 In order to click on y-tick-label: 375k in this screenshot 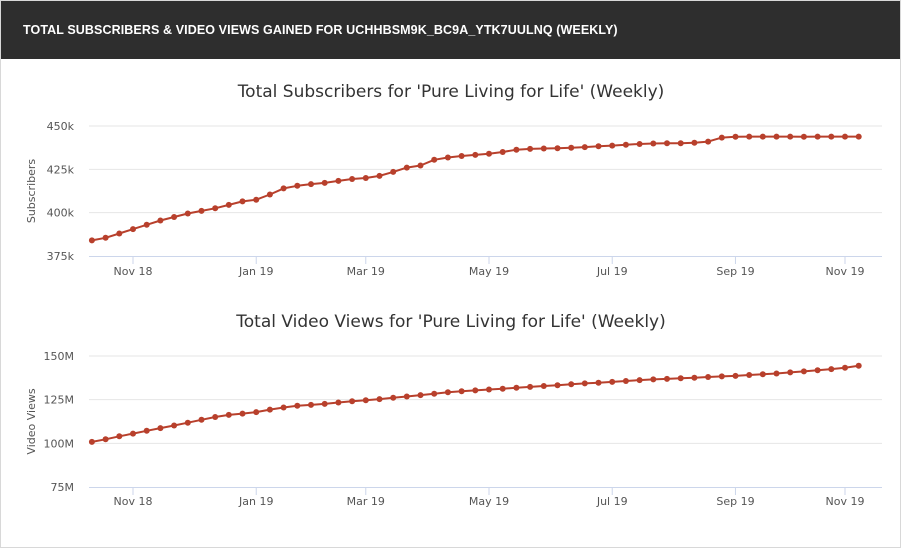, I will do `click(61, 256)`.